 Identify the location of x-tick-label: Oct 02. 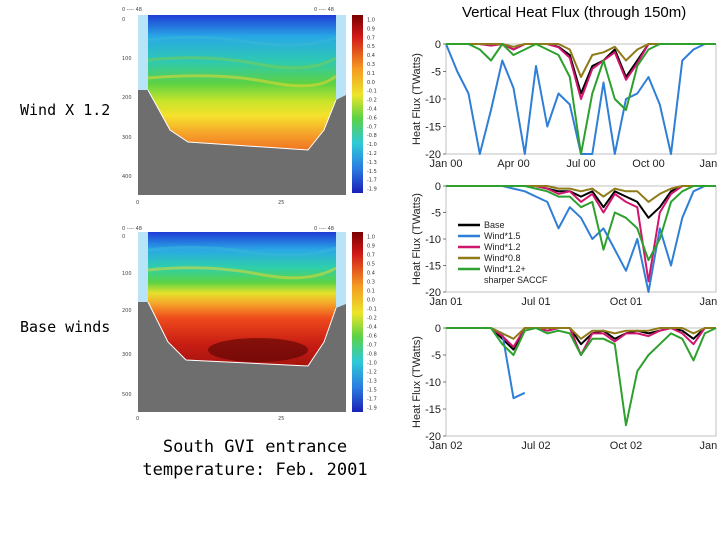
(626, 446).